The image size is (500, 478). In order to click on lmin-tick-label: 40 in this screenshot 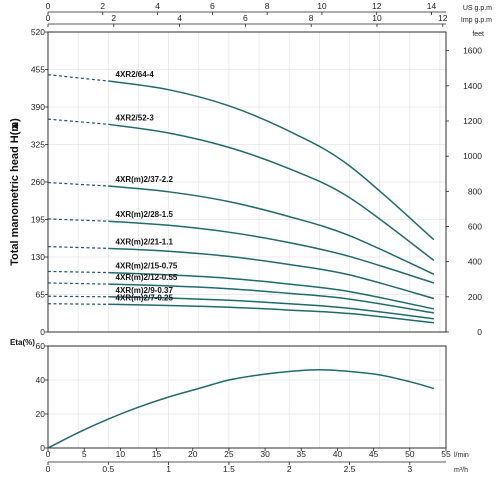, I will do `click(338, 454)`.